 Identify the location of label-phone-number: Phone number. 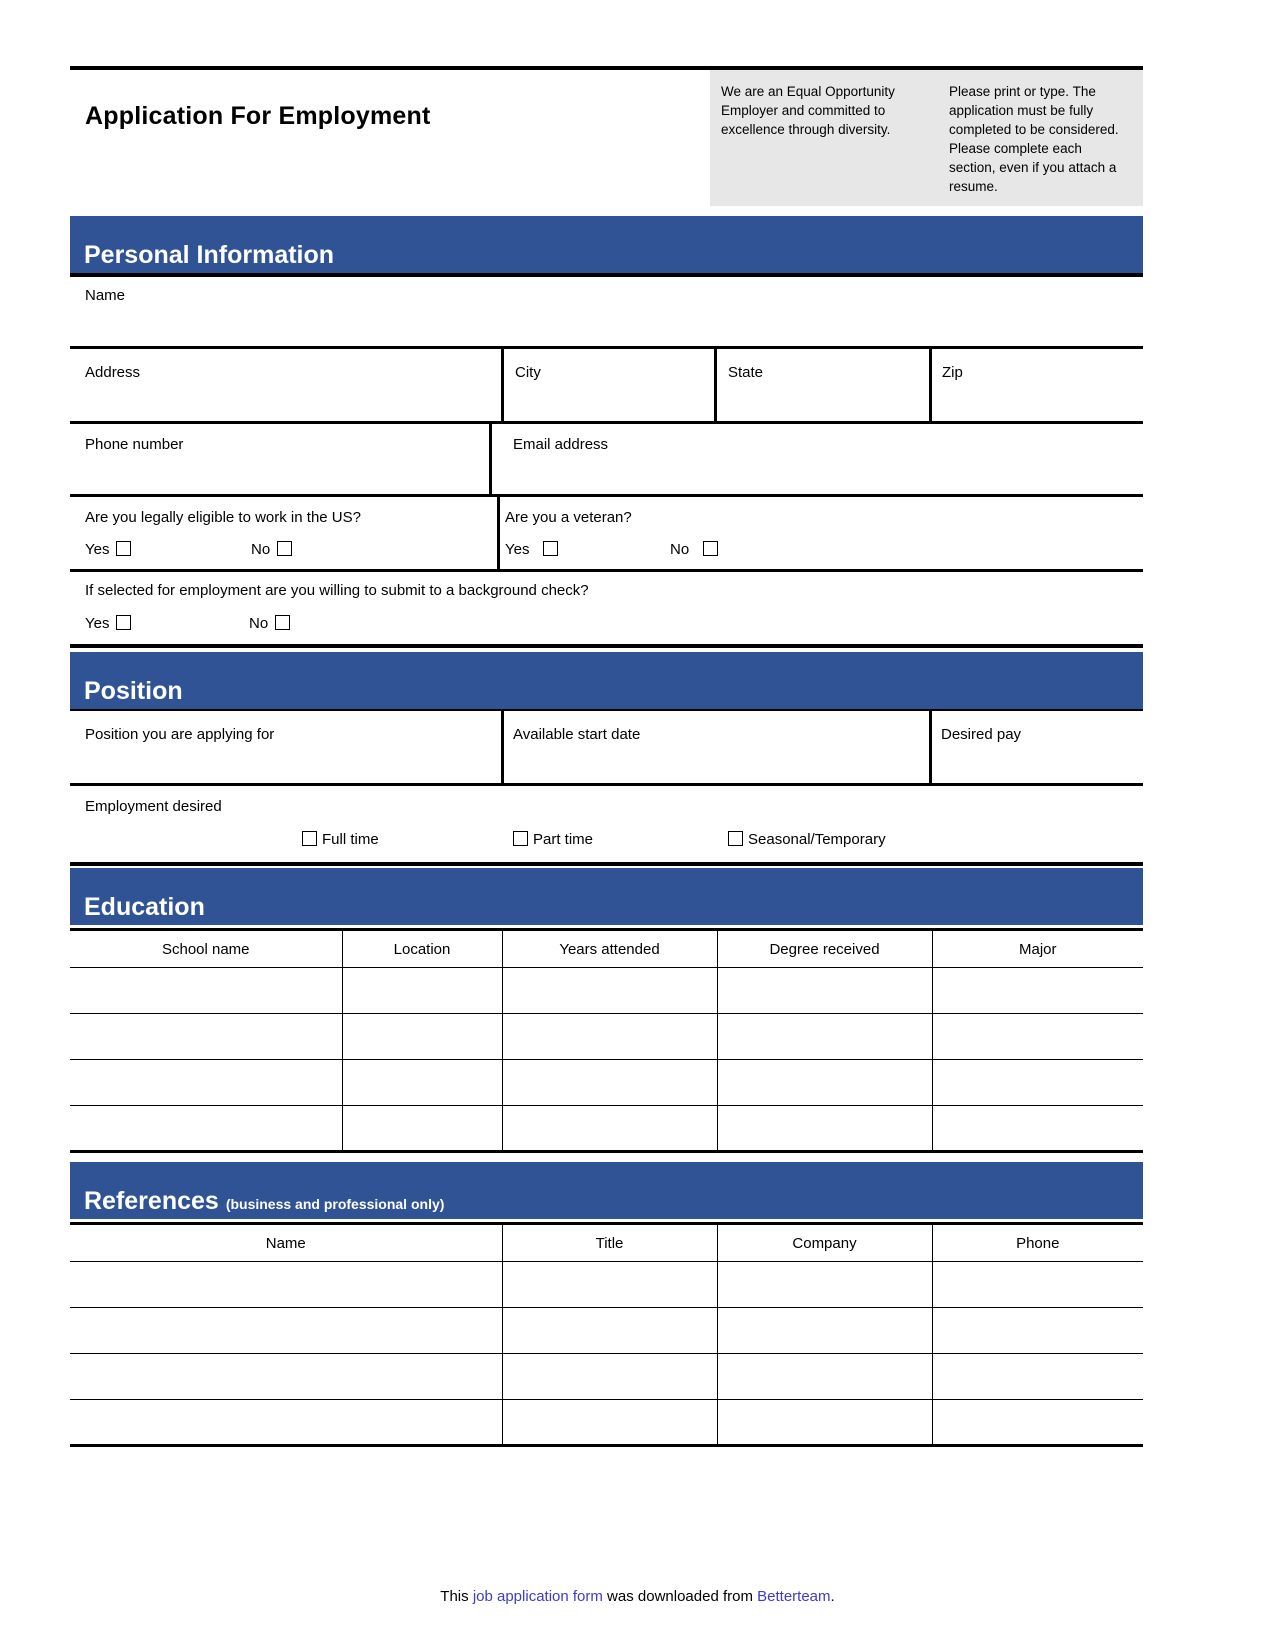
(134, 444).